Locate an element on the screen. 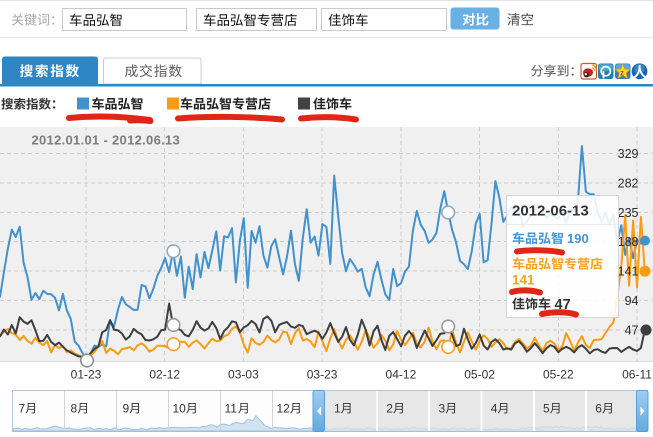 This screenshot has width=653, height=437. svg-text: 2012.01.01 - 2012.06.13 is located at coordinates (106, 140).